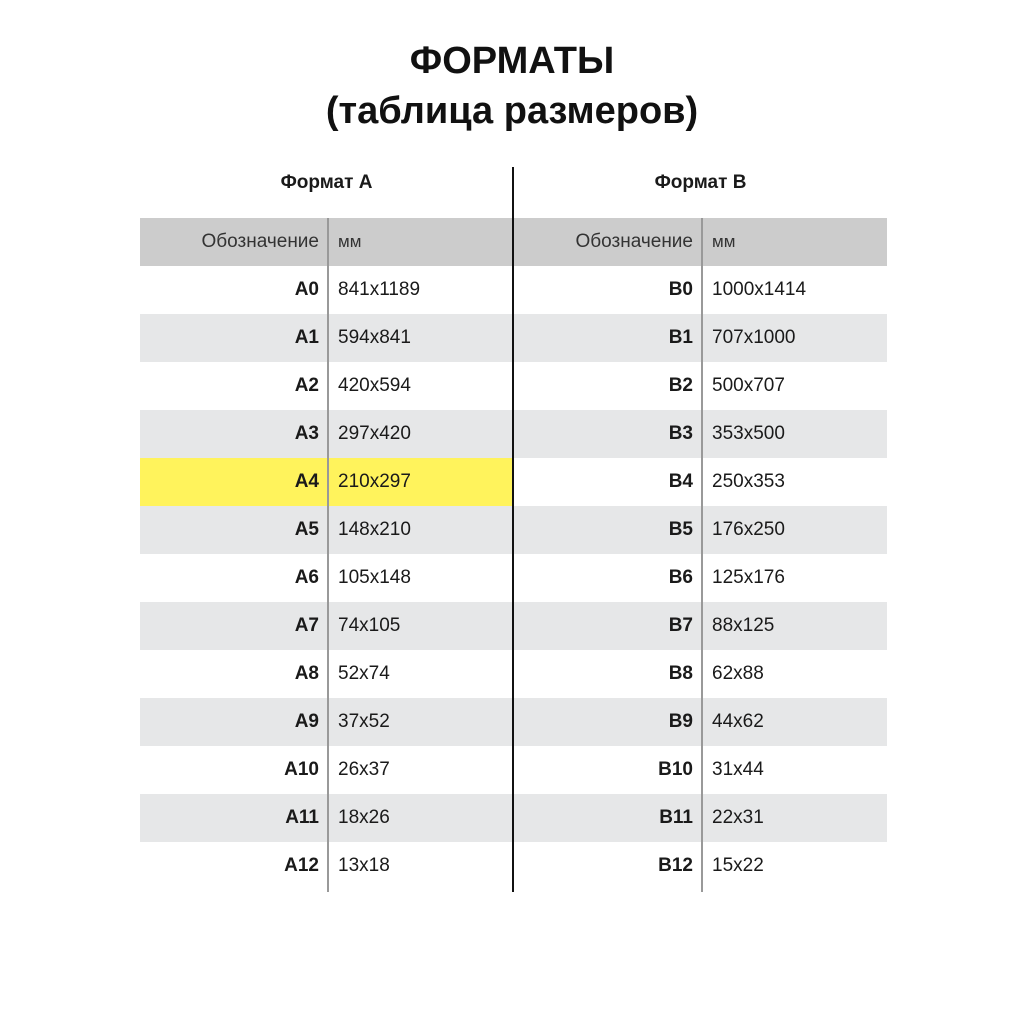 This screenshot has height=1024, width=1024. What do you see at coordinates (301, 865) in the screenshot?
I see `format-designation: A12` at bounding box center [301, 865].